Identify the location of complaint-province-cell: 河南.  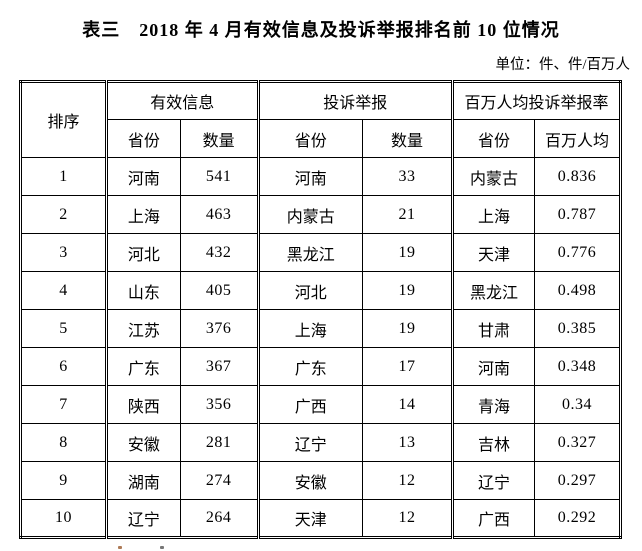
(309, 176).